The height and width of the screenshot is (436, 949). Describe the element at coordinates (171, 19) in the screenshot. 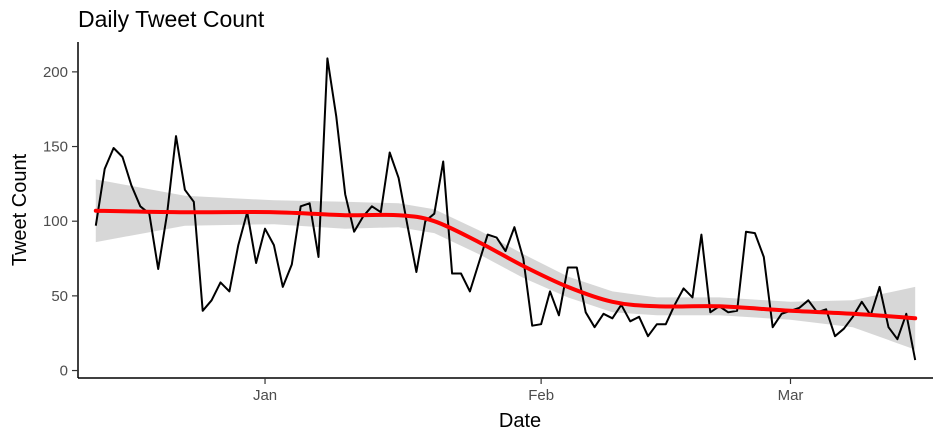

I see `chart-title: Daily Tweet Count` at that location.